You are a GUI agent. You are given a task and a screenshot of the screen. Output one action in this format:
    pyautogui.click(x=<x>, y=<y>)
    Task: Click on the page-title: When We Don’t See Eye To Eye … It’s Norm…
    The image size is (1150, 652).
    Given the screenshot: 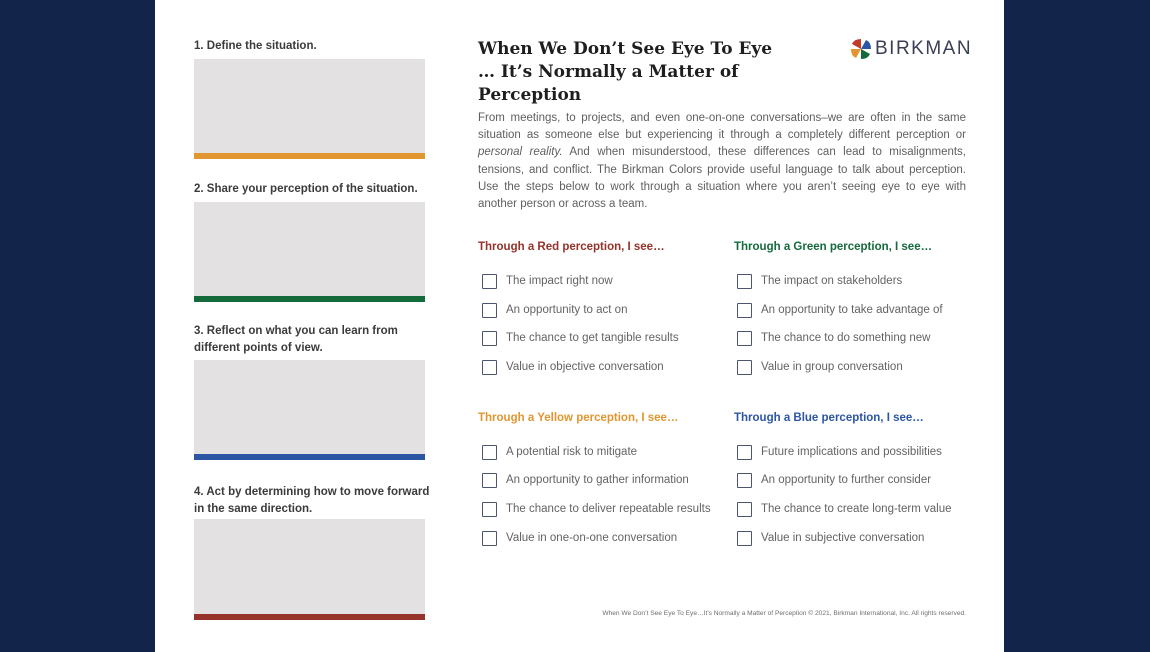 What is the action you would take?
    pyautogui.click(x=658, y=72)
    